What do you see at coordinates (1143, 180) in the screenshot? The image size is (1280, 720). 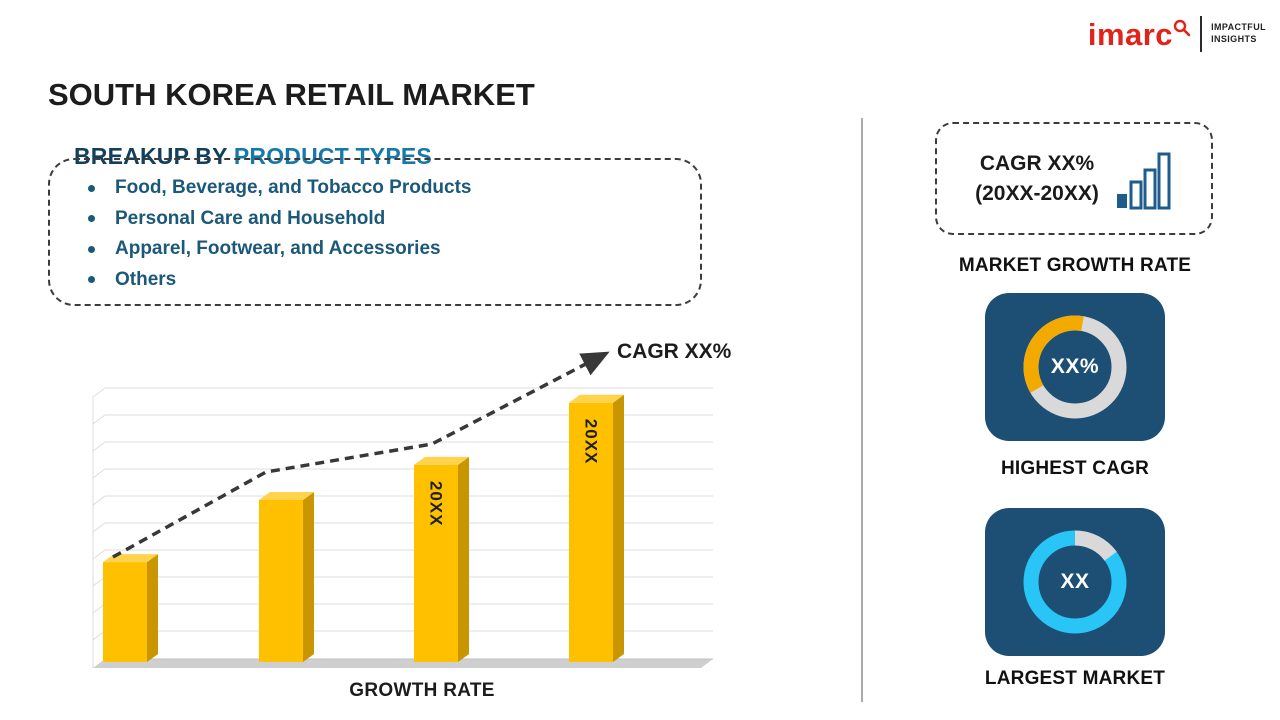 I see `bar-chart-icon` at bounding box center [1143, 180].